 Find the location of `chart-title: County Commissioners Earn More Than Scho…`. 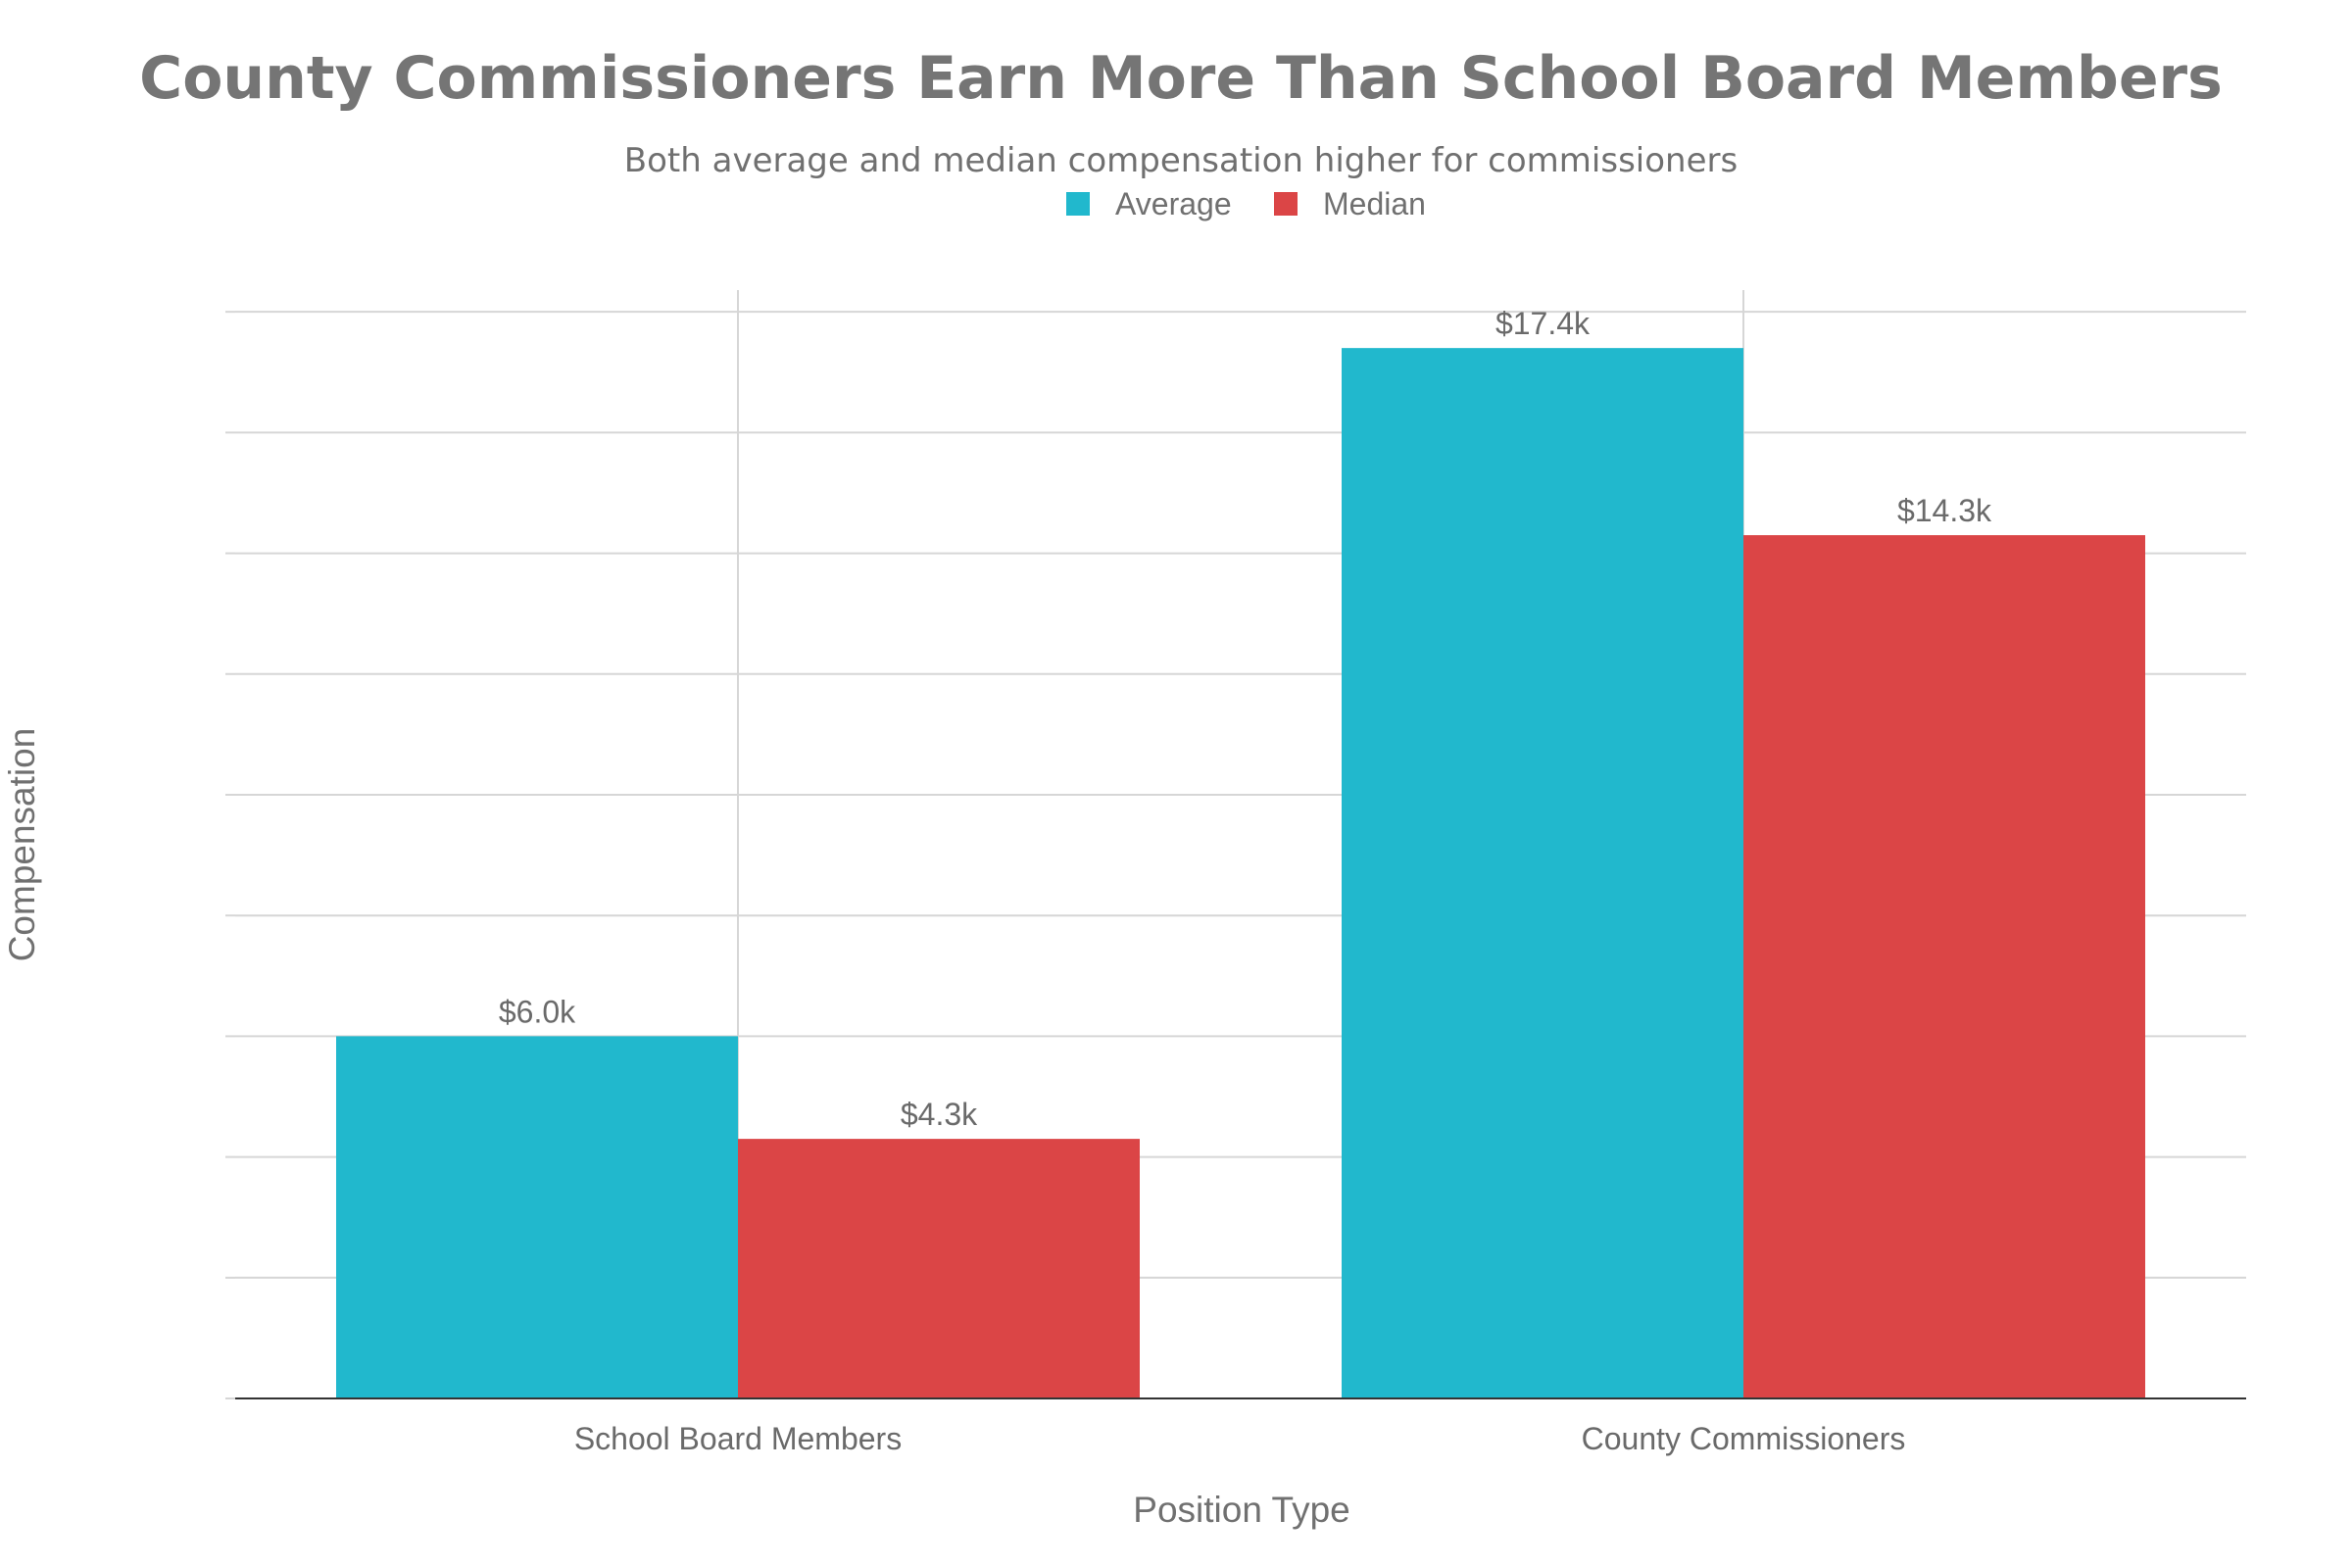

chart-title: County Commissioners Earn More Than Scho… is located at coordinates (1181, 78).